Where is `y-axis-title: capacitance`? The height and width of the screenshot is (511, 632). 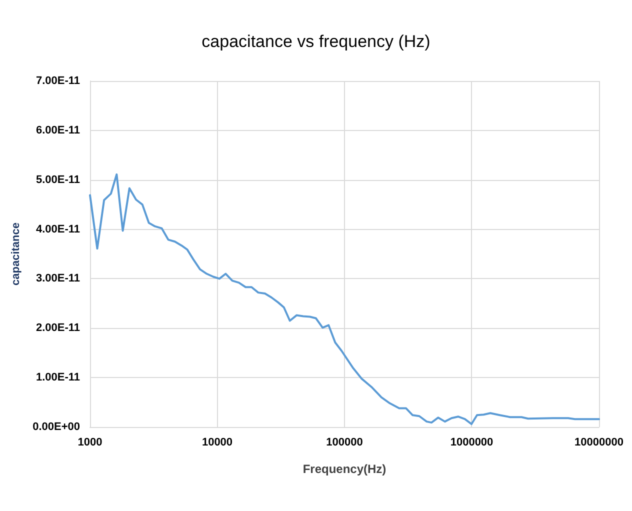
y-axis-title: capacitance is located at coordinates (16, 254).